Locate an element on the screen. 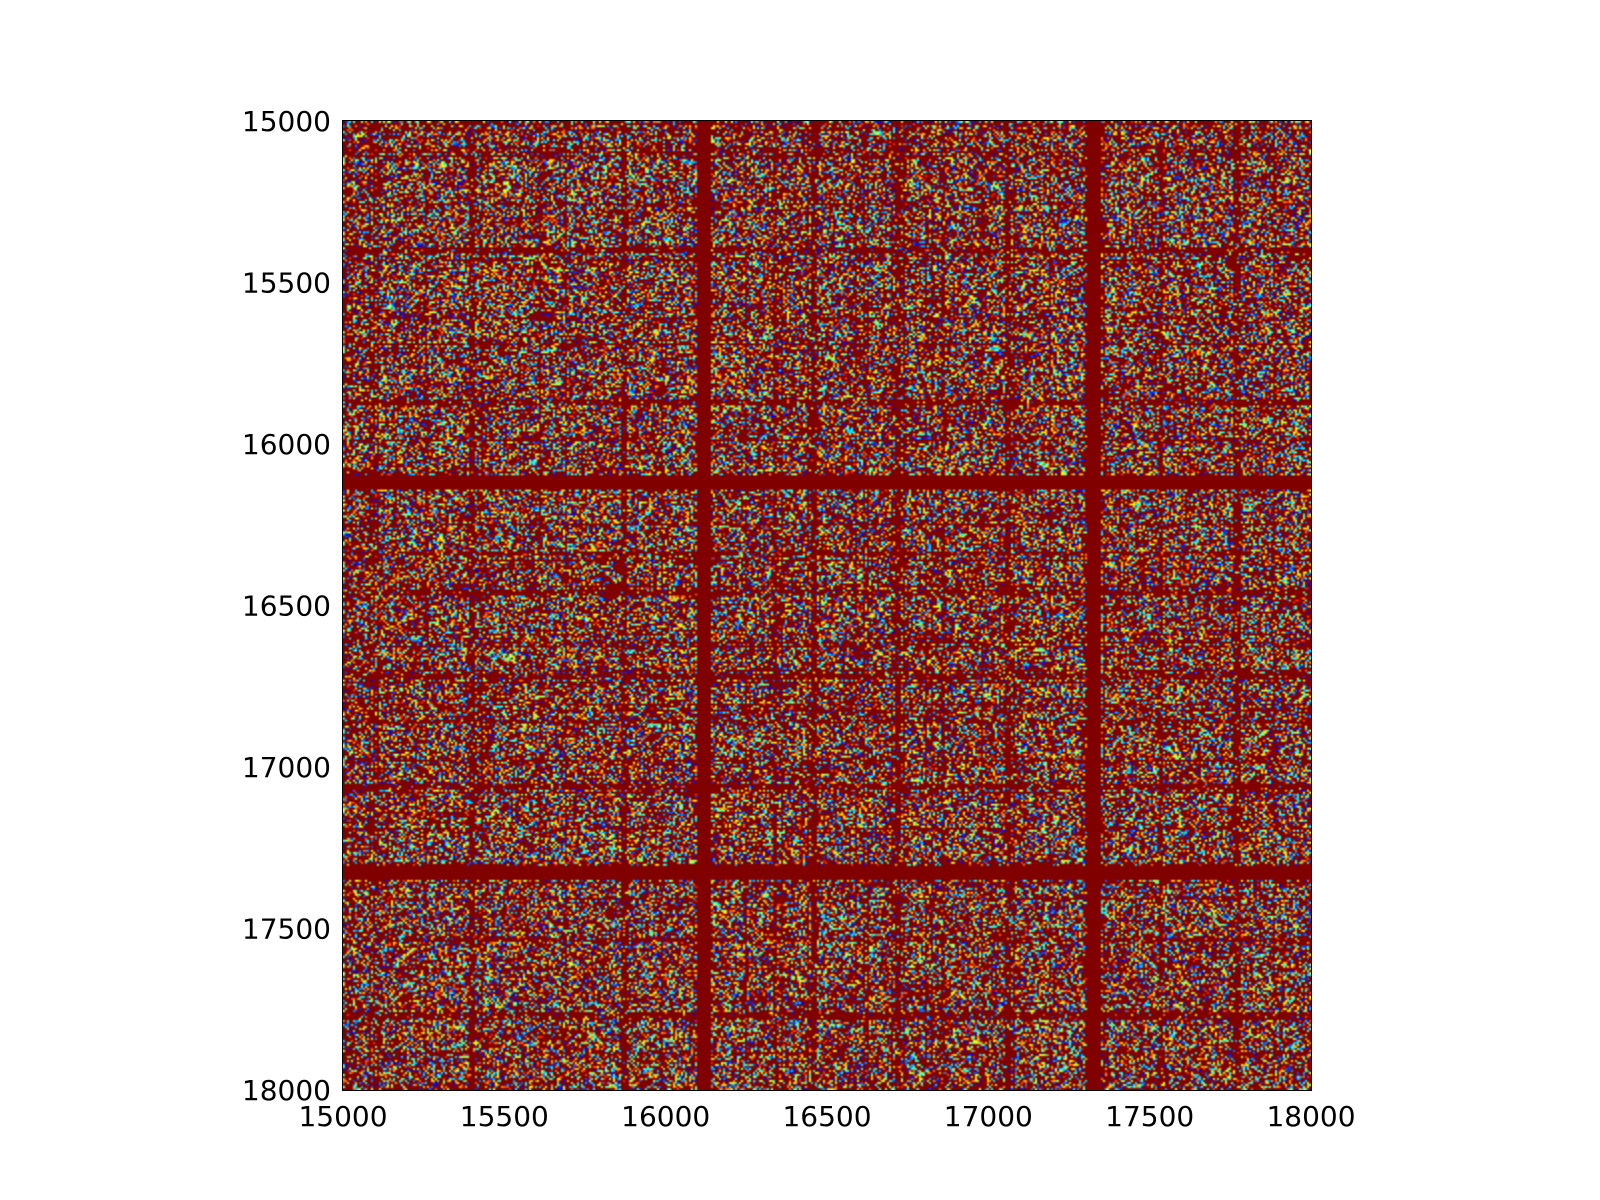  y-tick-label: 16500 is located at coordinates (286, 606).